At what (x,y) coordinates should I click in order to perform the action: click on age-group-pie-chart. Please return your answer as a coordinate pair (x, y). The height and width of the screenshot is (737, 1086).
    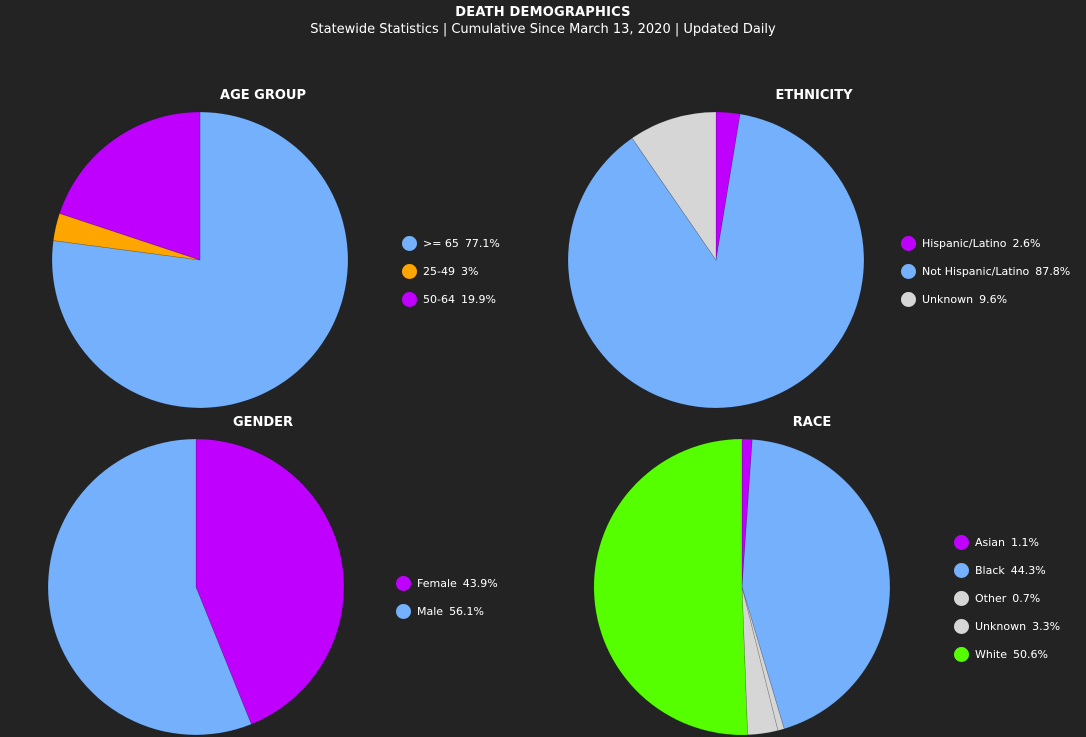
    Looking at the image, I should click on (200, 260).